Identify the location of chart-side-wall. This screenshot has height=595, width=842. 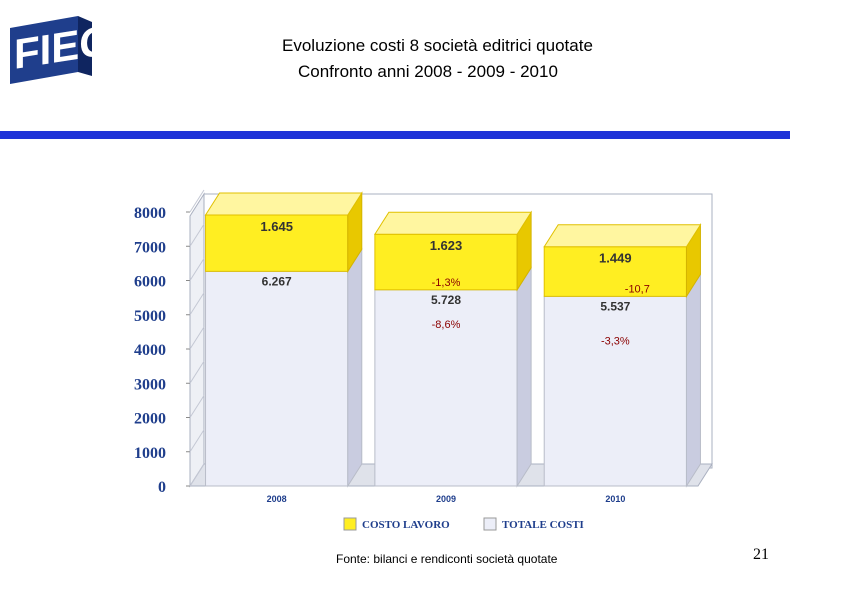
(197, 340).